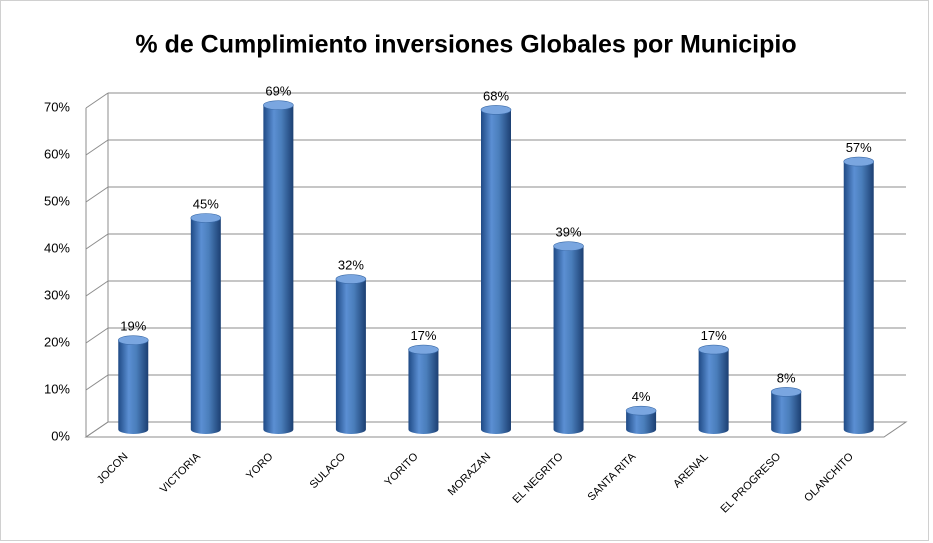 This screenshot has height=543, width=933. What do you see at coordinates (57, 294) in the screenshot?
I see `y-tick-label: 30%` at bounding box center [57, 294].